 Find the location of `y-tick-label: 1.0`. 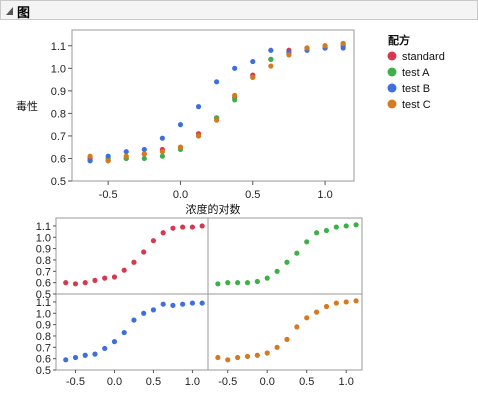

y-tick-label: 1.0 is located at coordinates (58, 69).